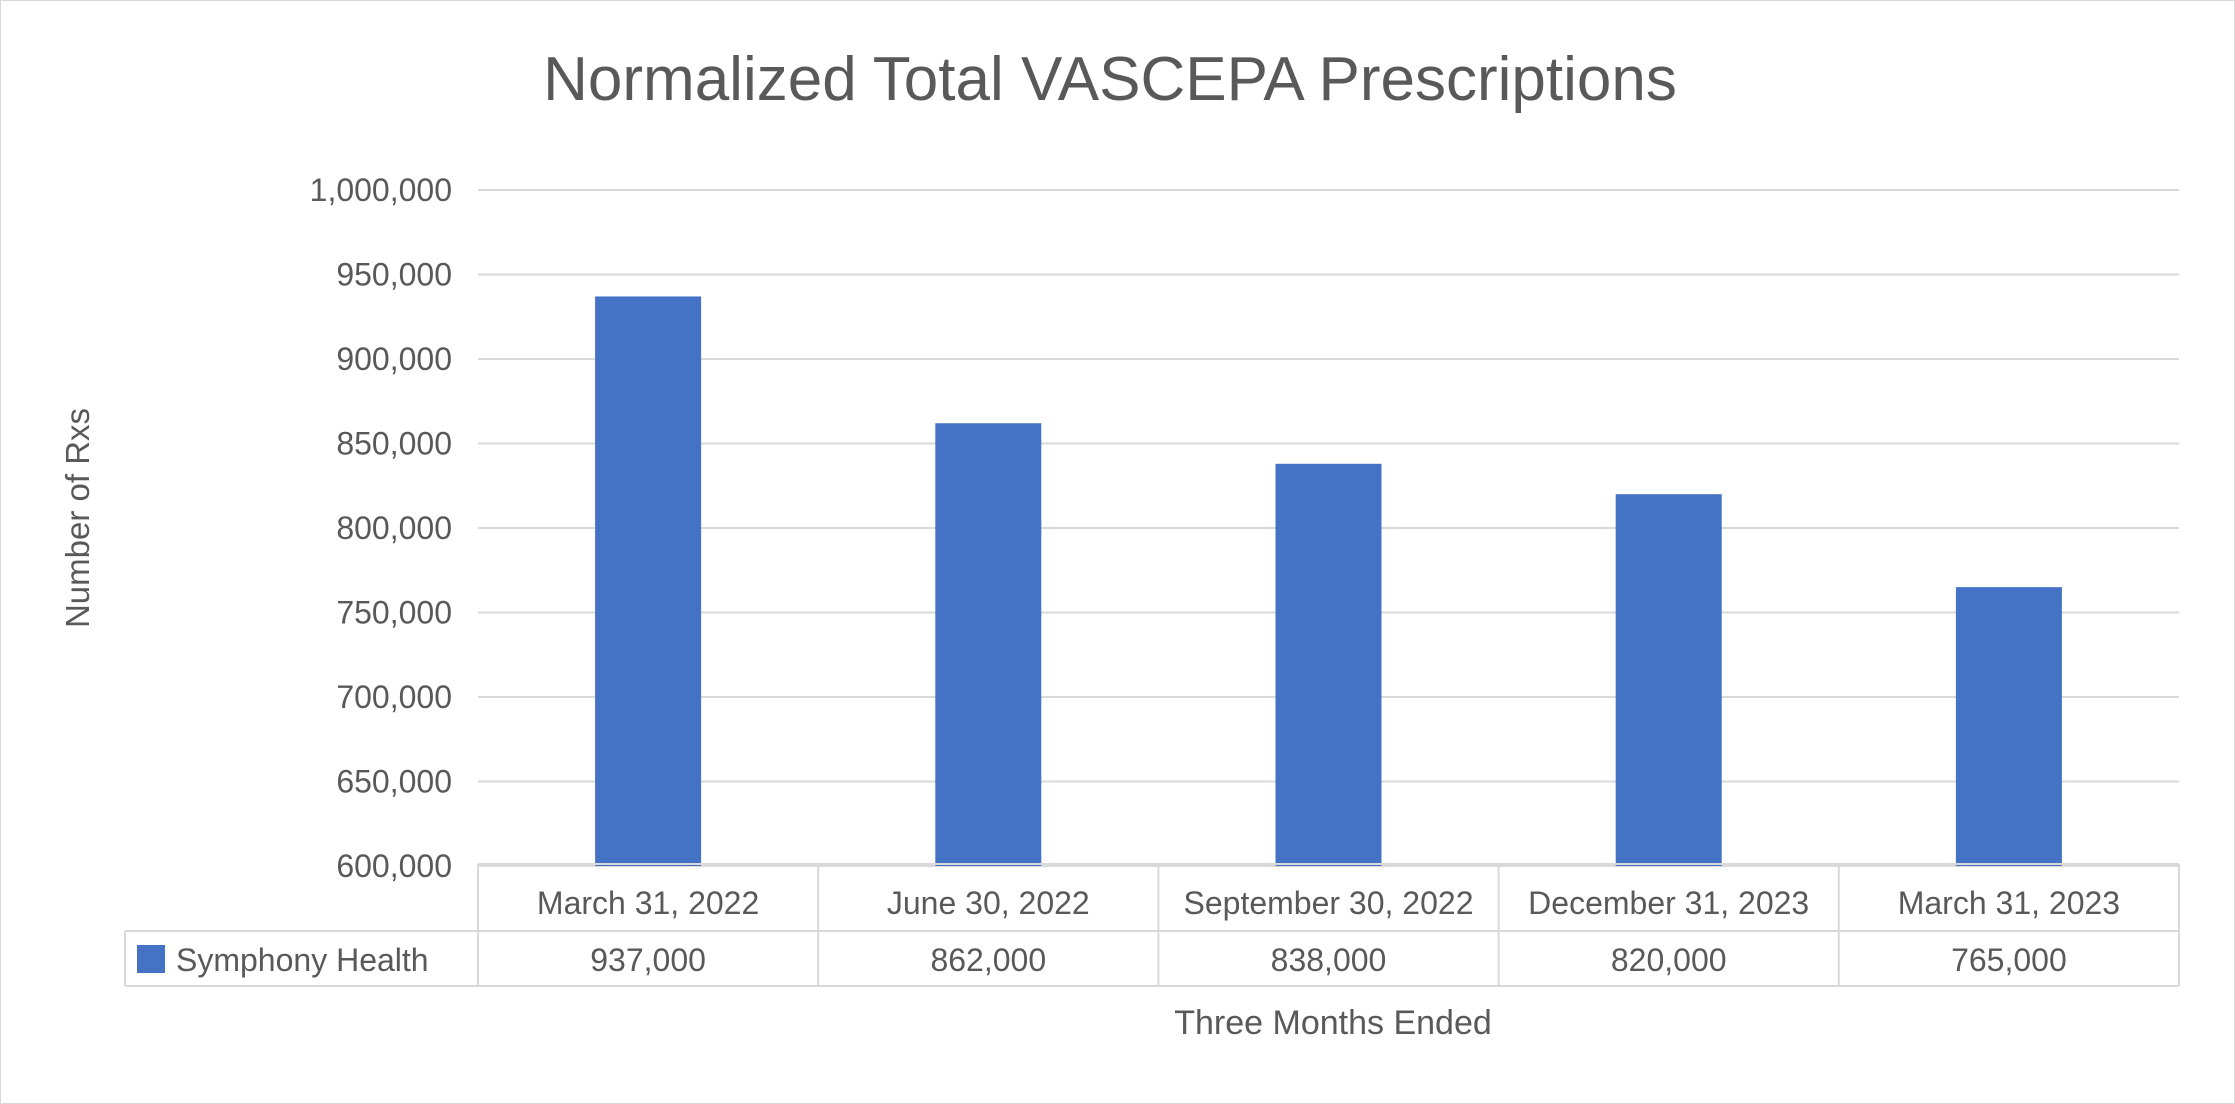 The width and height of the screenshot is (2235, 1104). Describe the element at coordinates (381, 190) in the screenshot. I see `y-tick-label: 1,000,000` at that location.